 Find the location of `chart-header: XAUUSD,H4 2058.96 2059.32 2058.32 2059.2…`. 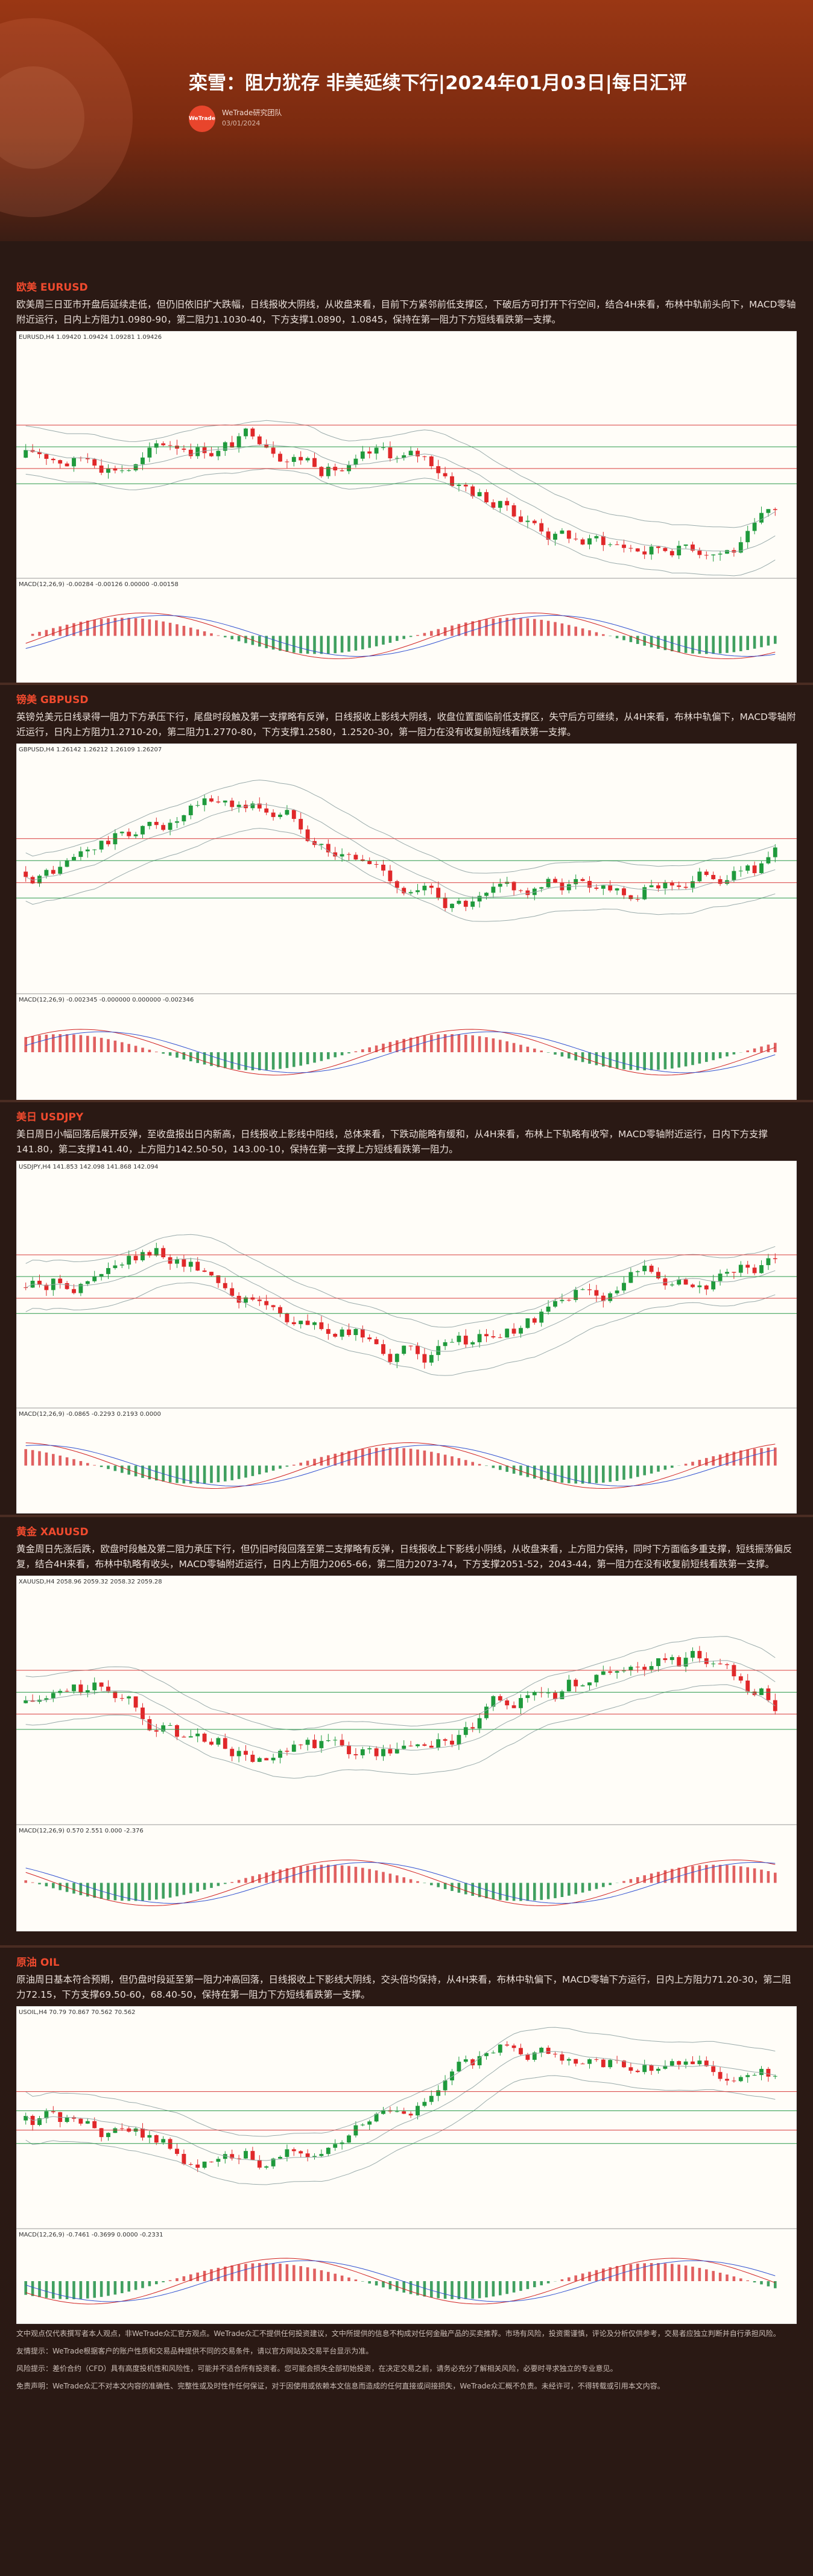

chart-header: XAUUSD,H4 2058.96 2059.32 2058.32 2059.2… is located at coordinates (90, 1582).